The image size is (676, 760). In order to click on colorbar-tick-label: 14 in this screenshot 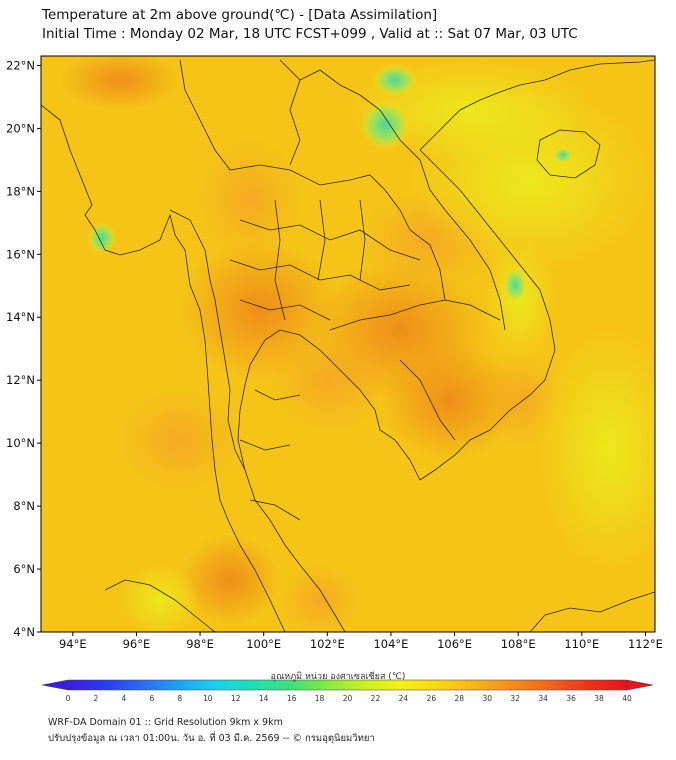, I will do `click(264, 698)`.